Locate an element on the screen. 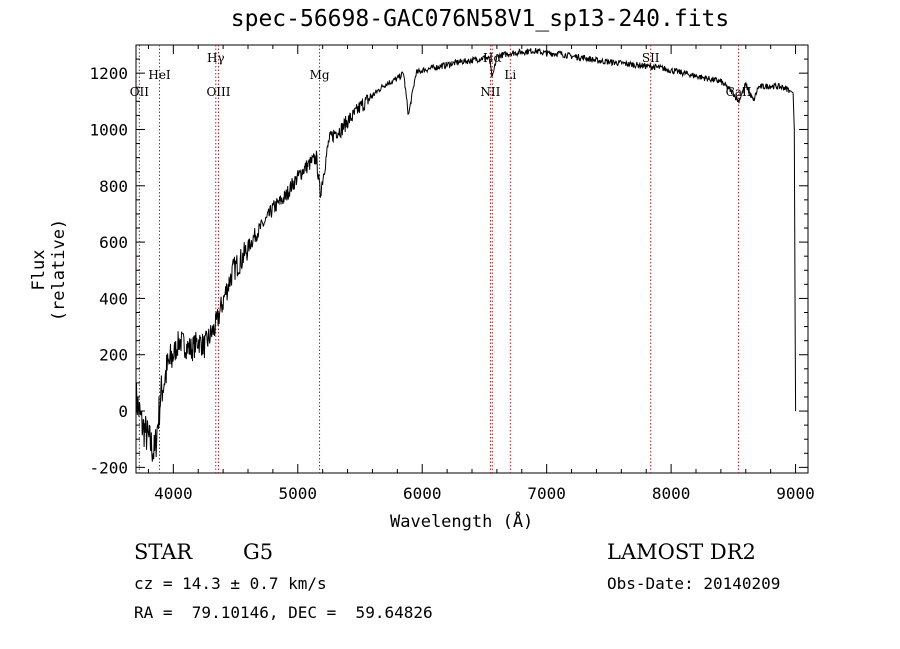  y-tick-label: 800 is located at coordinates (113, 186).